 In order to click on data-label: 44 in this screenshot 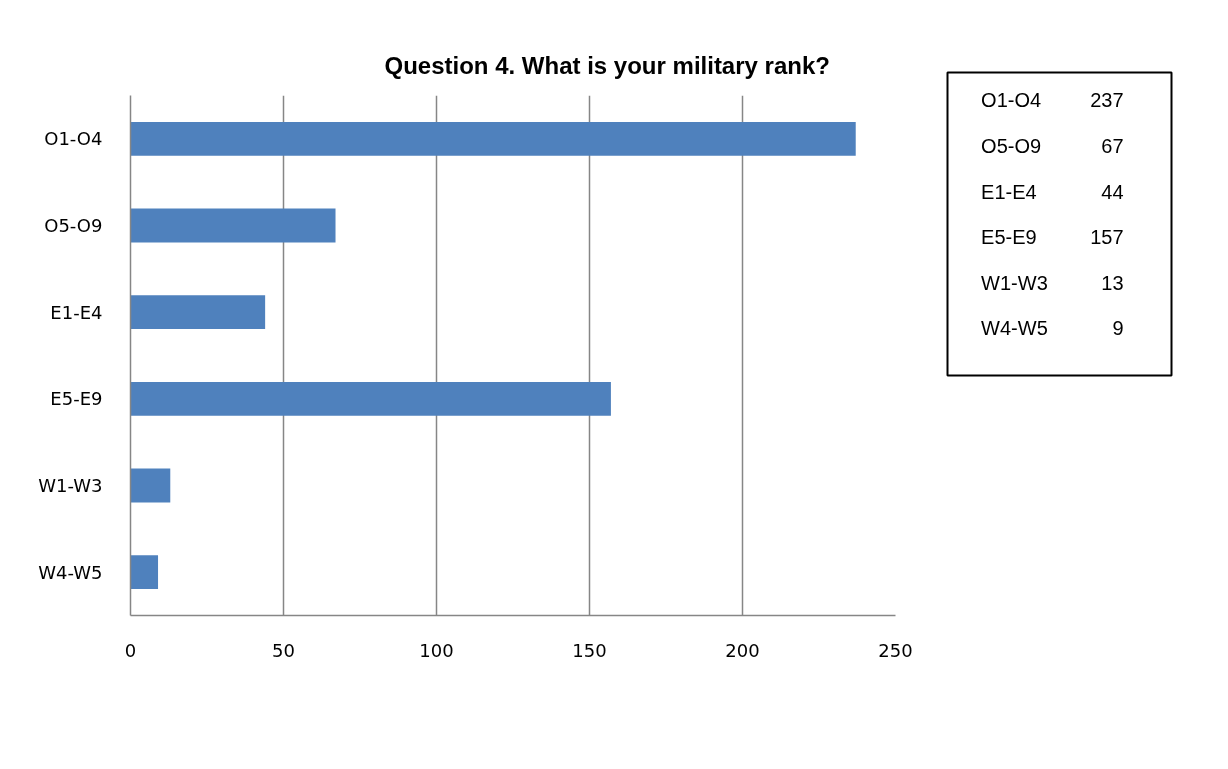, I will do `click(1112, 191)`.